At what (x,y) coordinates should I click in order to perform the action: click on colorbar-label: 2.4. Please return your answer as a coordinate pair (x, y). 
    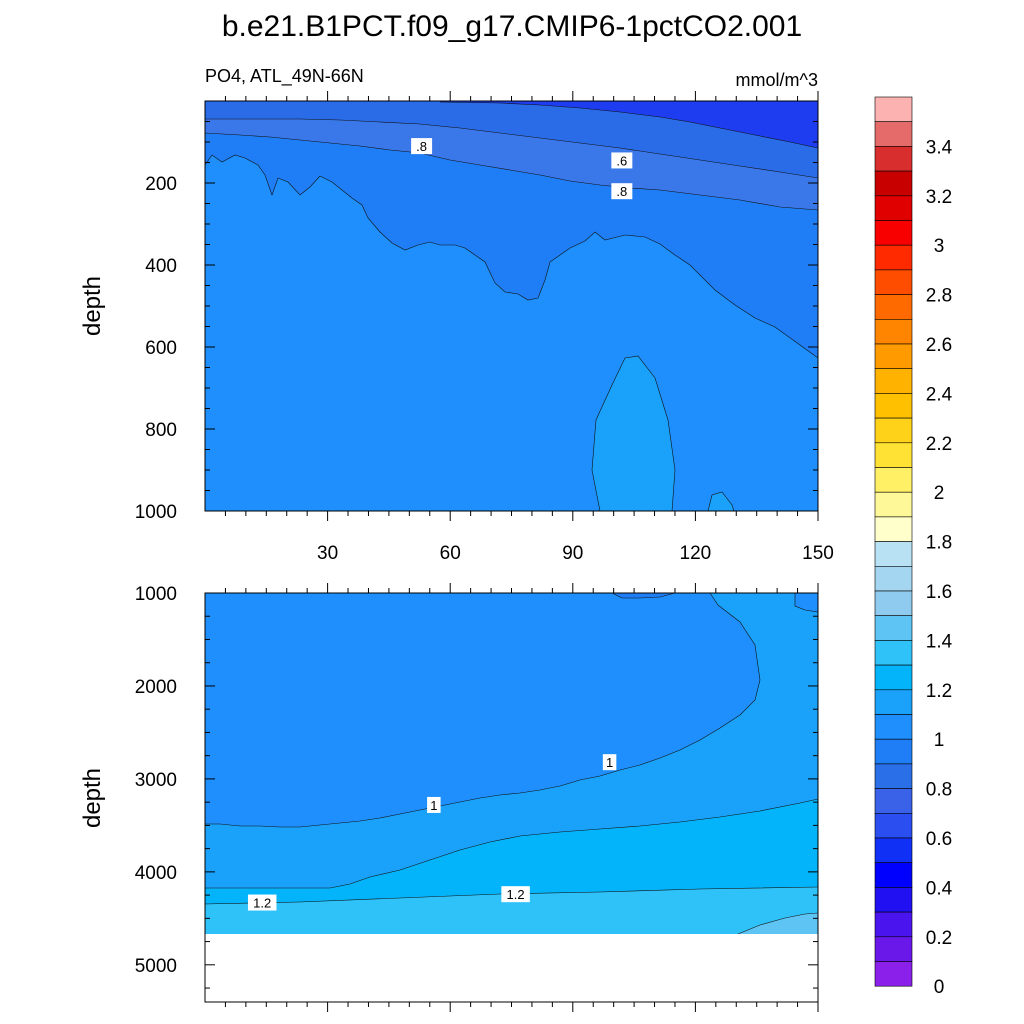
    Looking at the image, I should click on (939, 394).